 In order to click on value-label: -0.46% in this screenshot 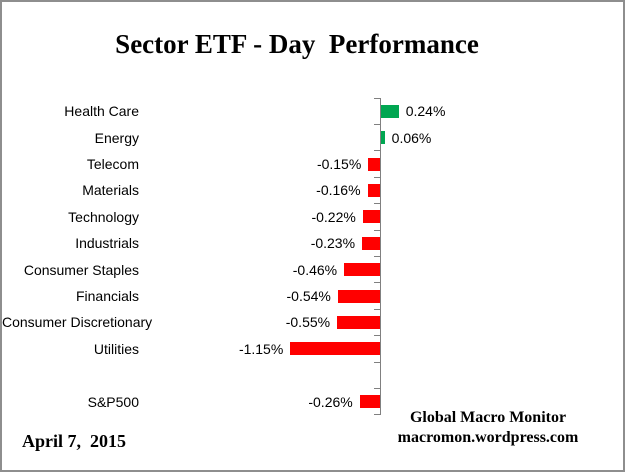, I will do `click(315, 269)`.